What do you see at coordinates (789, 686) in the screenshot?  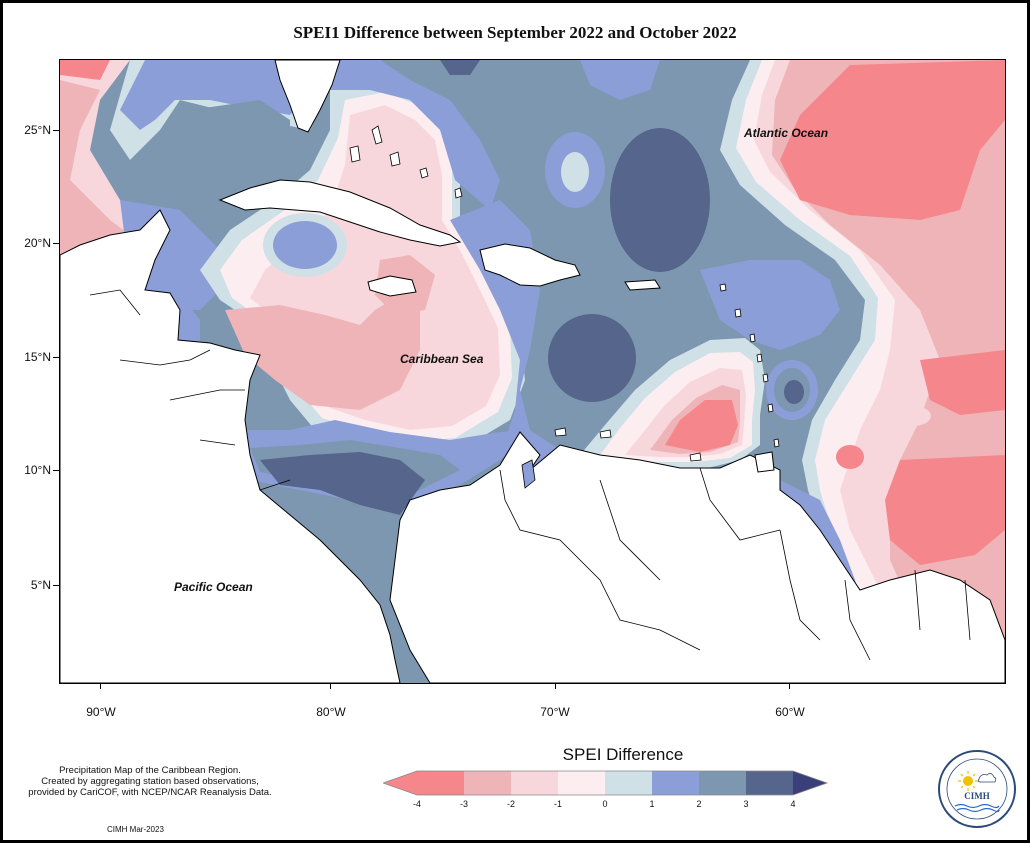 I see `lon-tick-60w` at bounding box center [789, 686].